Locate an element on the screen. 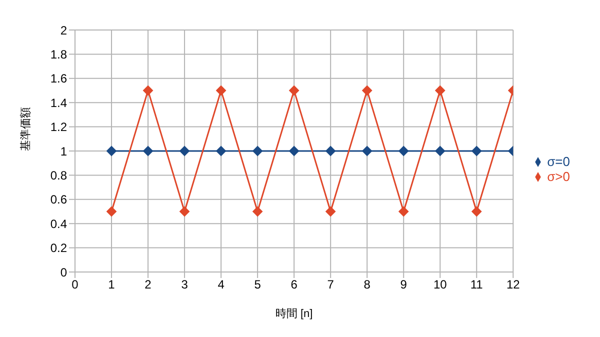 The height and width of the screenshot is (337, 600). y-tick-label: 1.6 is located at coordinates (59, 79).